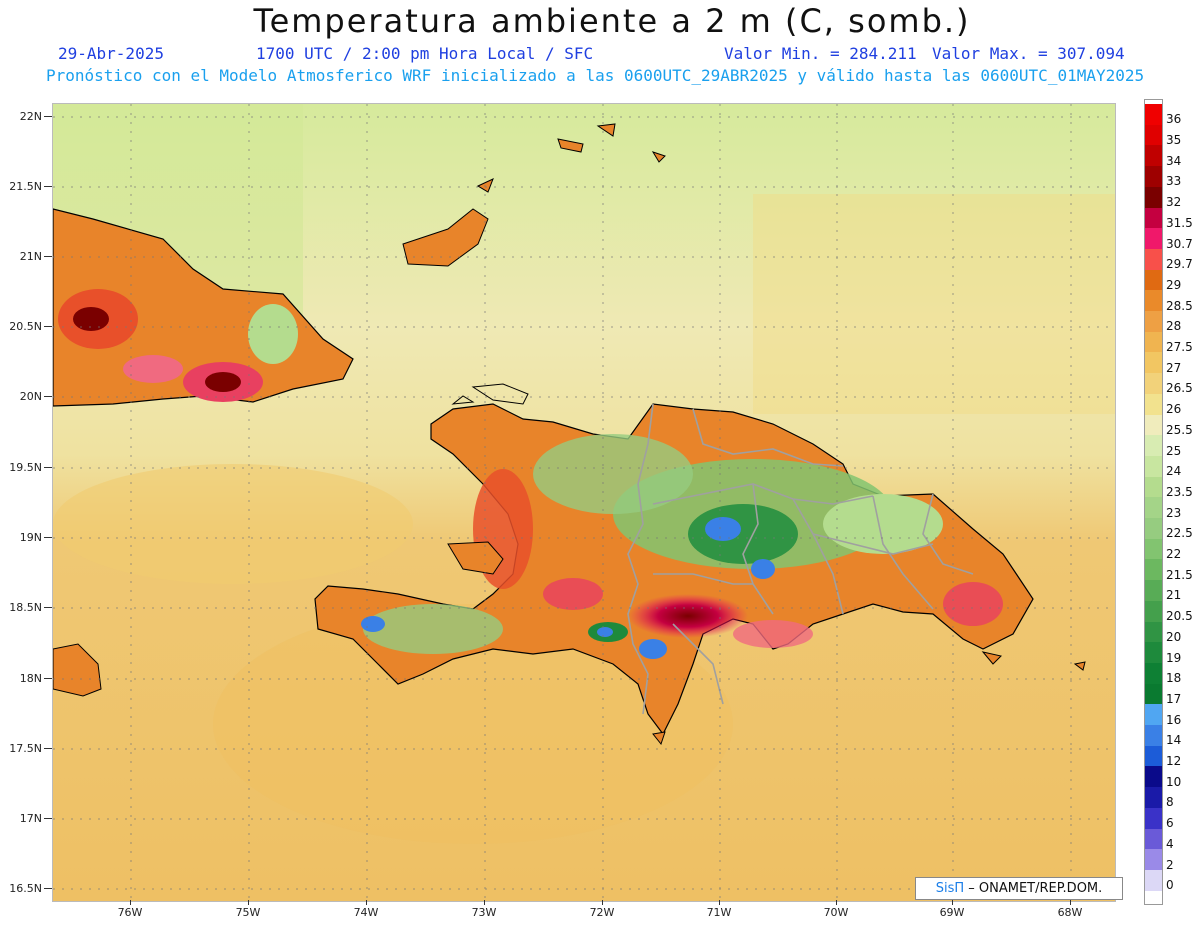 The image size is (1200, 927). Describe the element at coordinates (30, 537) in the screenshot. I see `lat-label: 19N` at that location.